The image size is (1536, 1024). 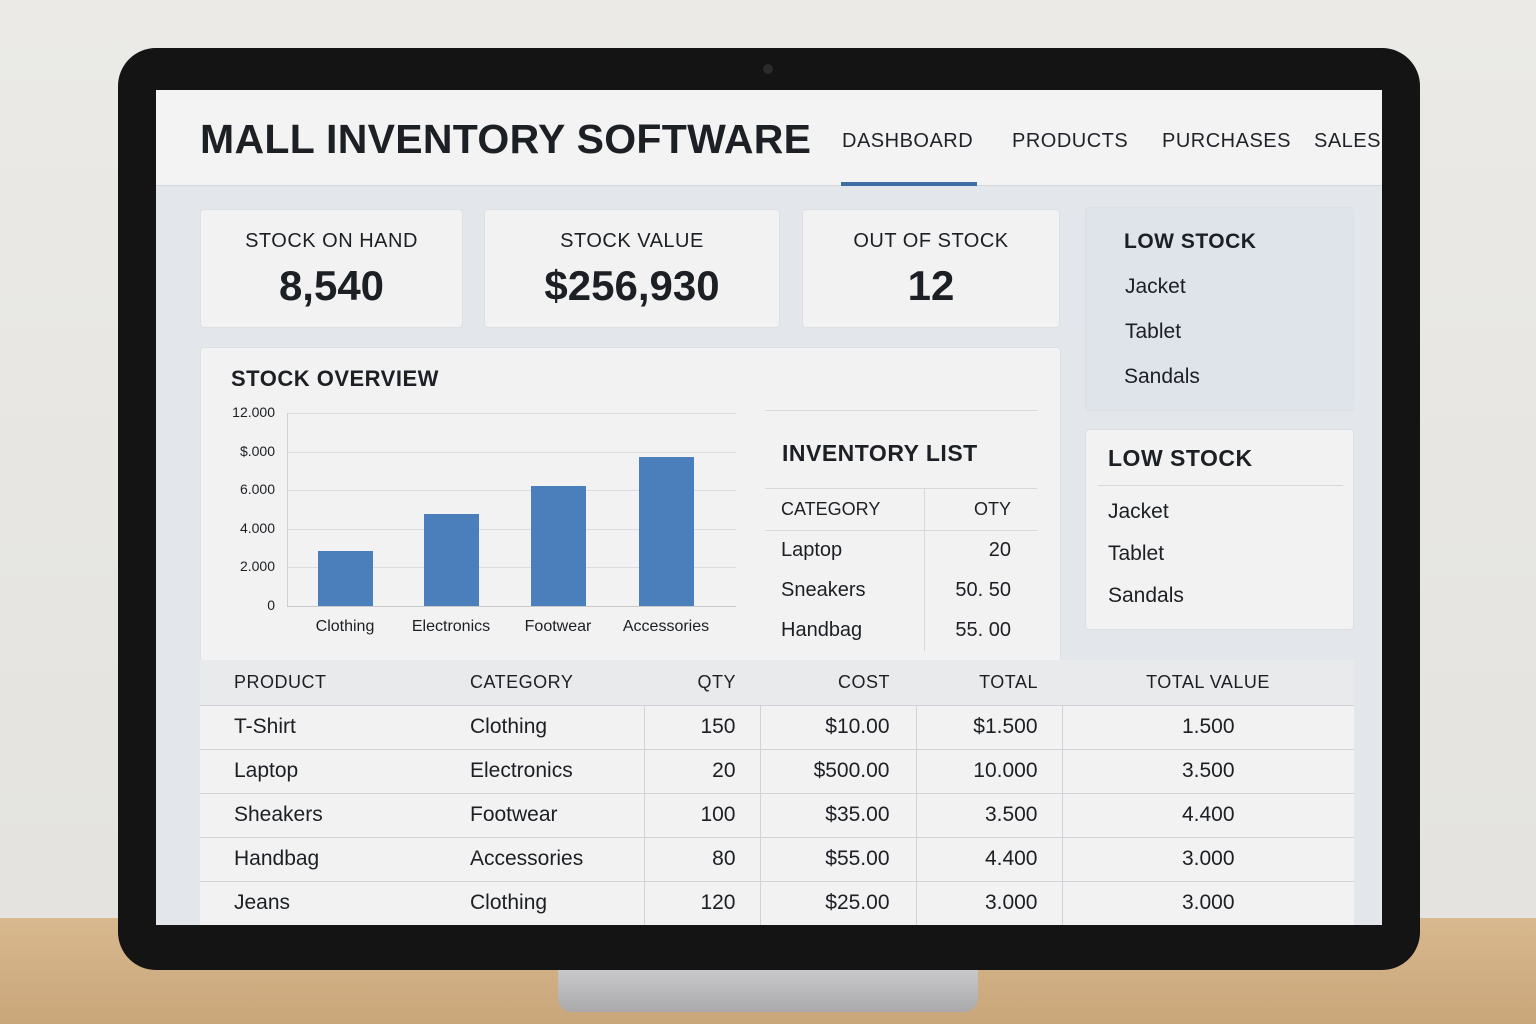 What do you see at coordinates (542, 815) in the screenshot?
I see `table-cell: Footwear` at bounding box center [542, 815].